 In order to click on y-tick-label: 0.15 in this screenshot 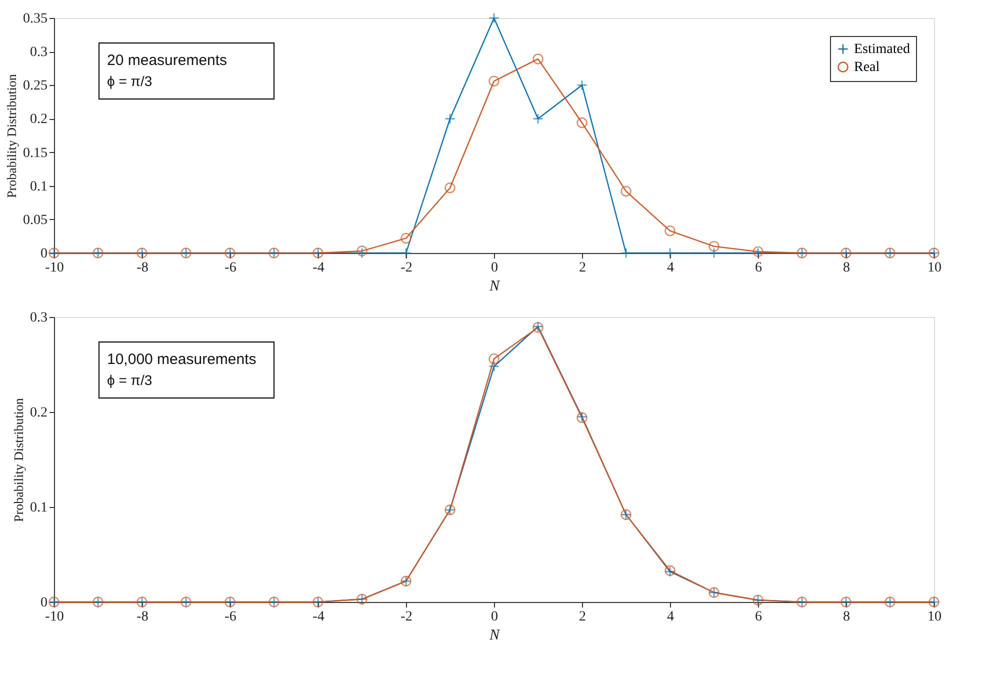, I will do `click(35, 153)`.